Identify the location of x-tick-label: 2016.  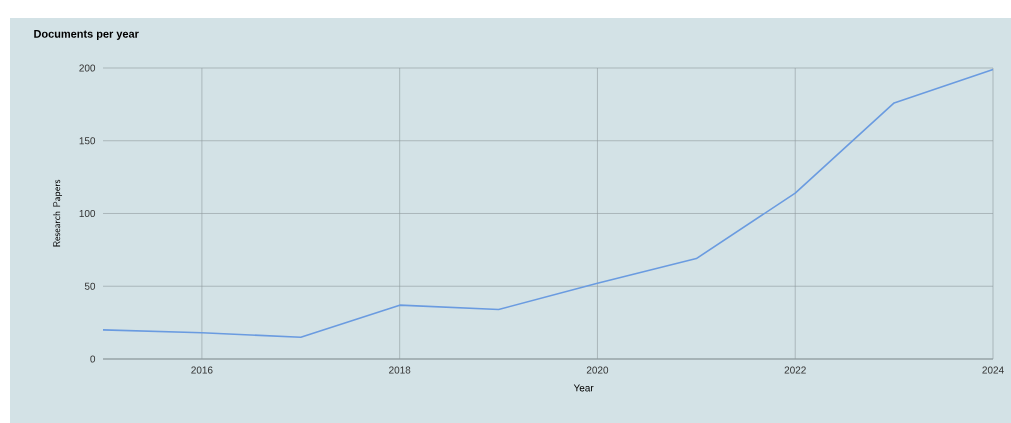
(202, 370).